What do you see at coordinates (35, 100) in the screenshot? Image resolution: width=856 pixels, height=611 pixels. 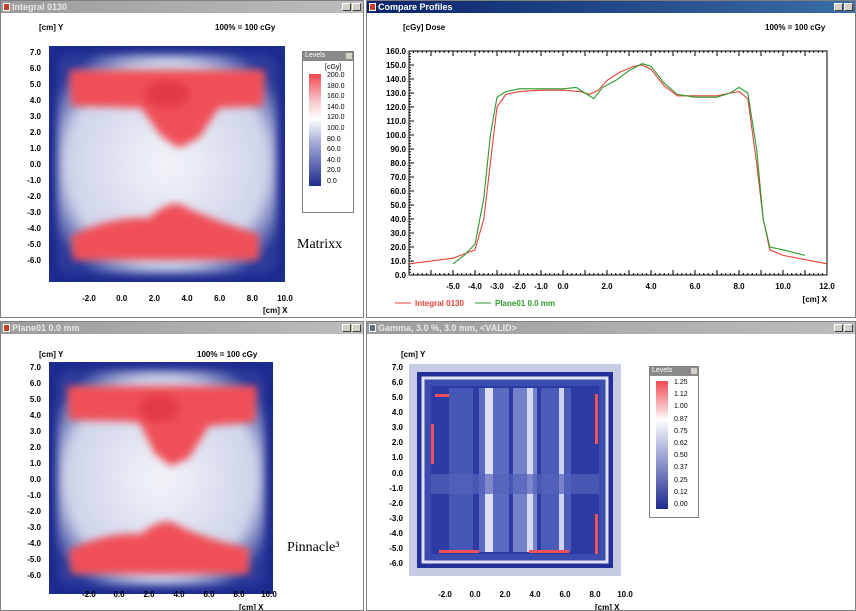 I see `y-tick-label: 4.0` at bounding box center [35, 100].